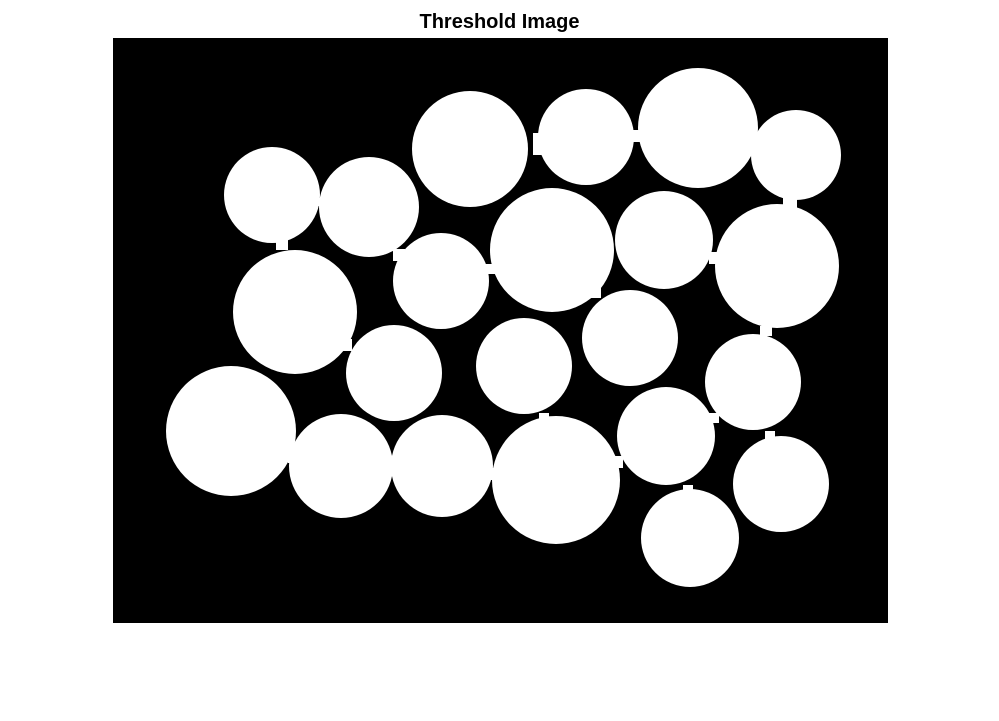 This screenshot has height=721, width=999. I want to click on figure-title: Threshold Image, so click(499, 22).